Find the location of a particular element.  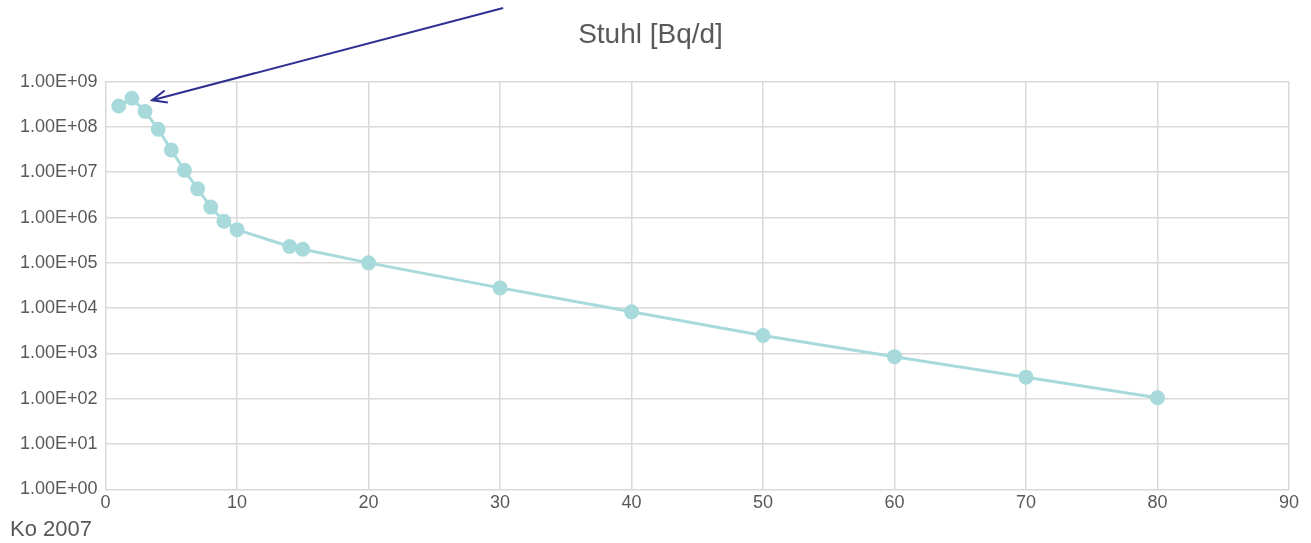

x-tick-label: 60 is located at coordinates (894, 502).